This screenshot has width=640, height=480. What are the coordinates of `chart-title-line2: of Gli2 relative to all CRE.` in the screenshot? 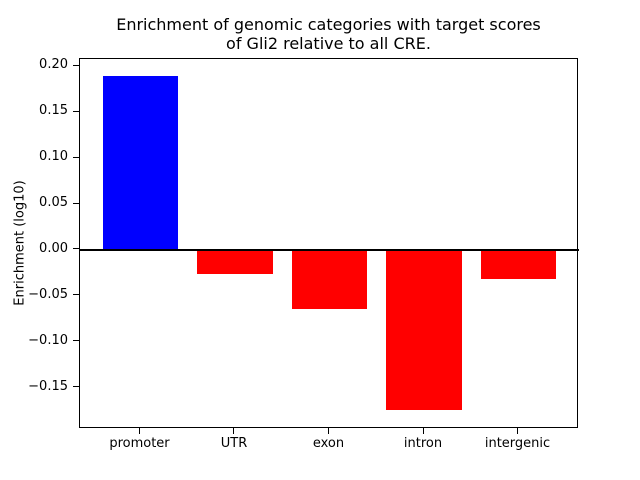 It's located at (328, 43).